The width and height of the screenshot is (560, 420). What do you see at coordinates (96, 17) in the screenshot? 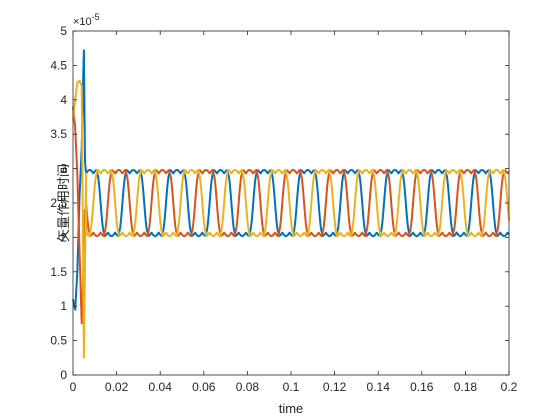
I see `y-exponent-power: -5` at bounding box center [96, 17].